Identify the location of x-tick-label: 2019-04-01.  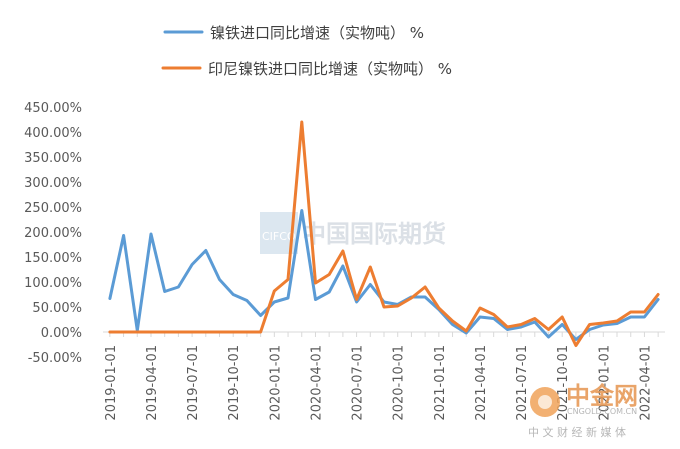
(152, 383).